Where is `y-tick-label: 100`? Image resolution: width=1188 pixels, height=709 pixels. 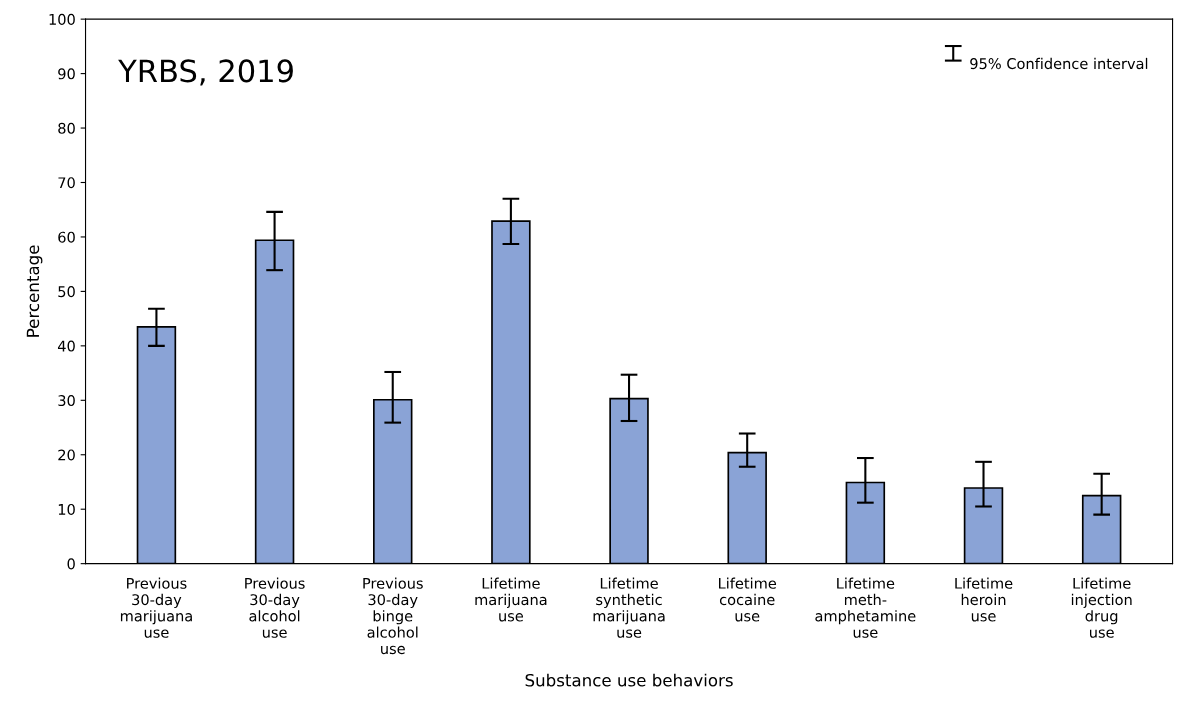 y-tick-label: 100 is located at coordinates (62, 19).